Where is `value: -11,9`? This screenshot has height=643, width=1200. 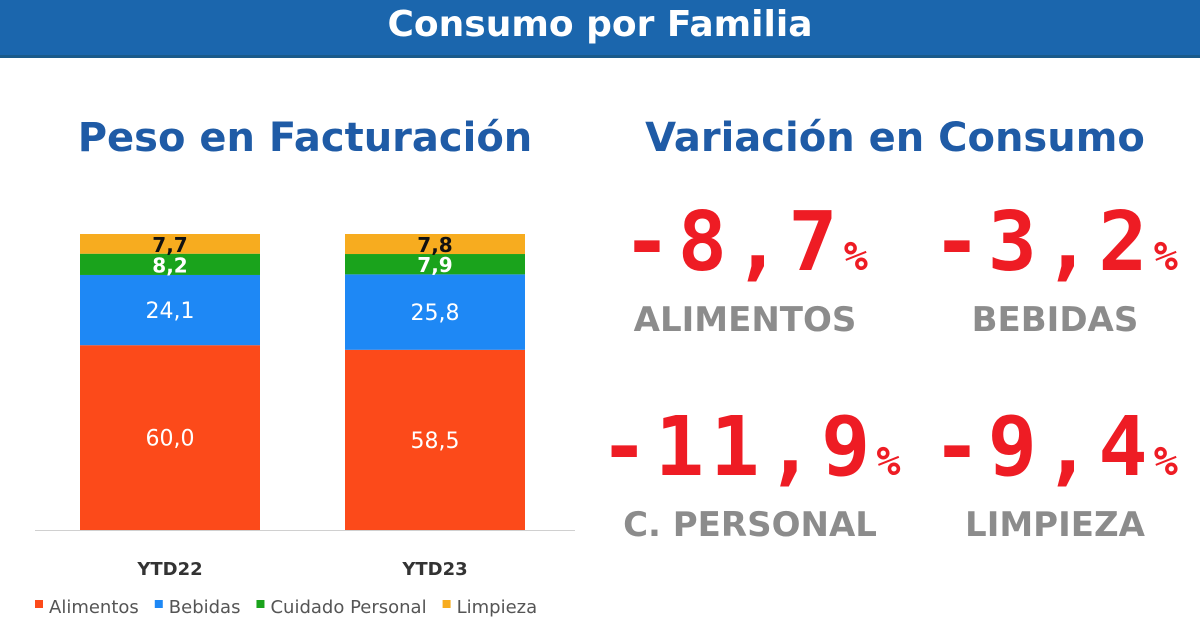 value: -11,9 is located at coordinates (738, 447).